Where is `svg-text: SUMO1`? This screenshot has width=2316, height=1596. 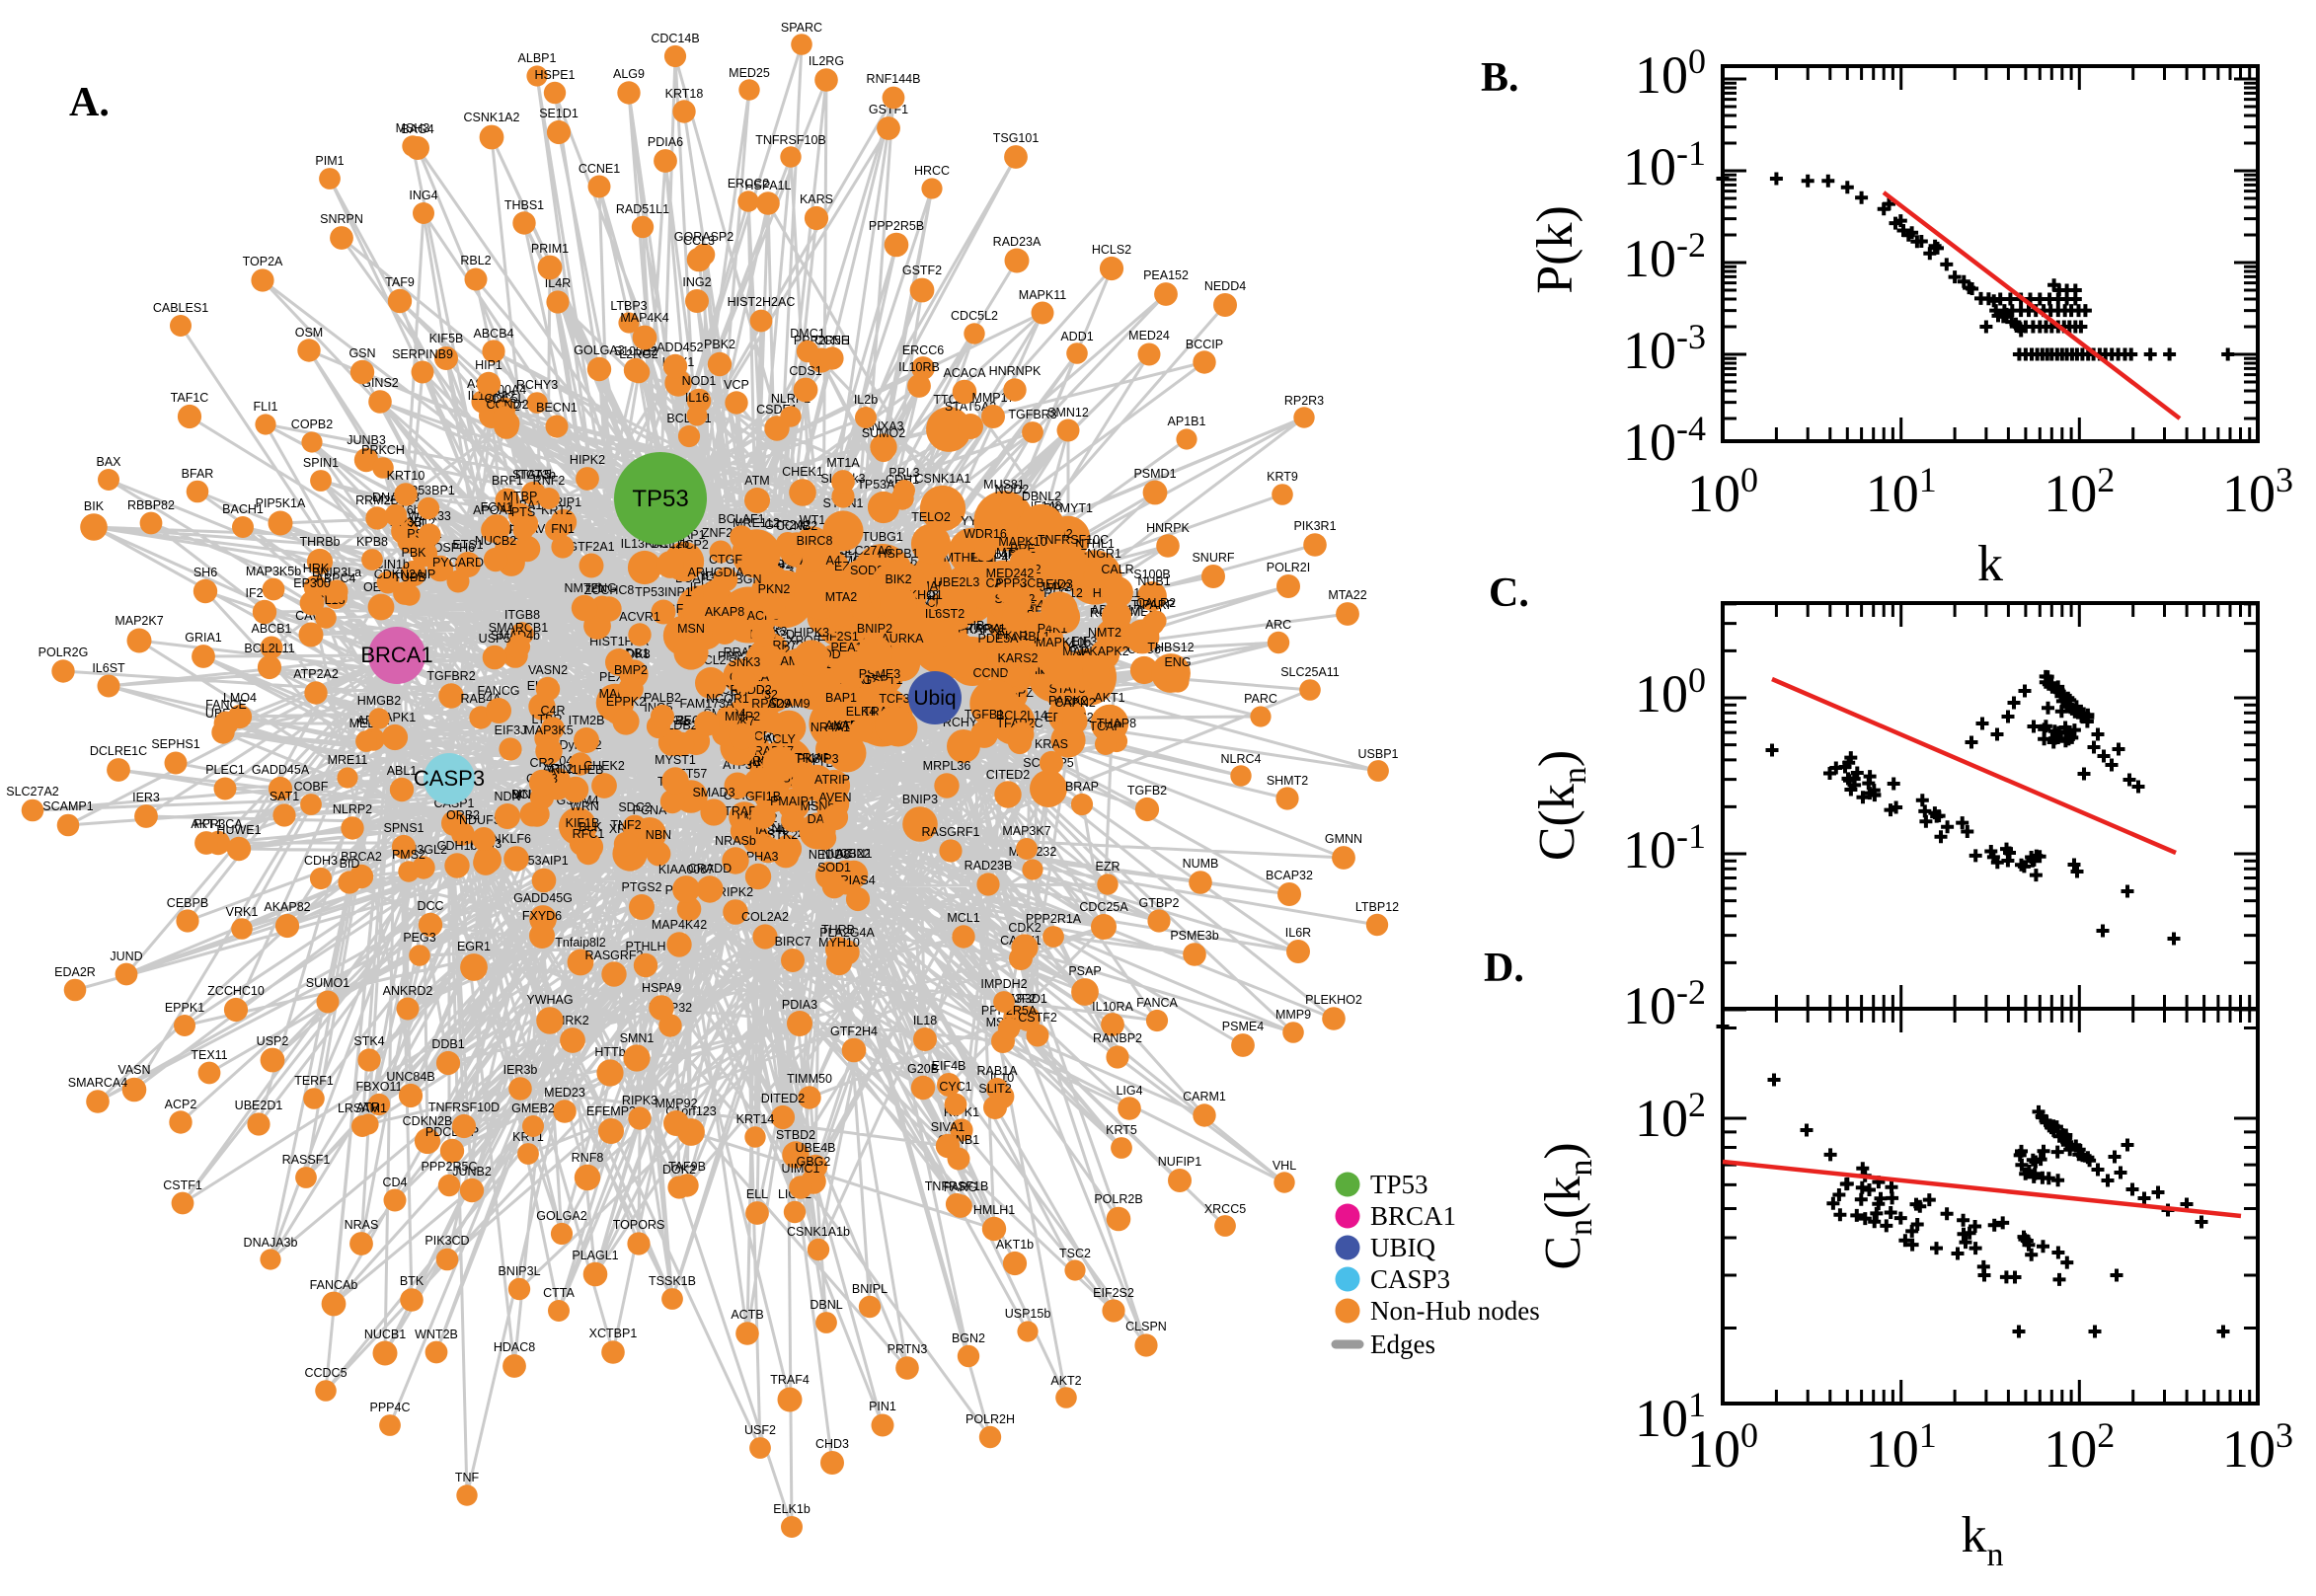
svg-text: SUMO1 is located at coordinates (328, 983).